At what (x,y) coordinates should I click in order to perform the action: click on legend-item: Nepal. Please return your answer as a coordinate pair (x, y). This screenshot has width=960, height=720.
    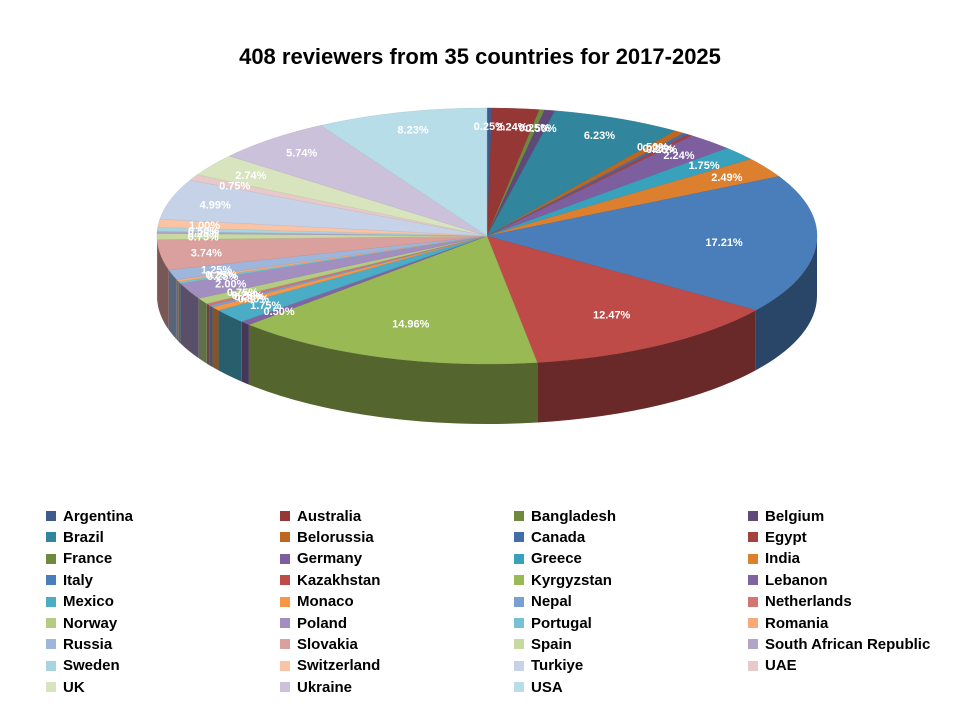
    Looking at the image, I should click on (543, 602).